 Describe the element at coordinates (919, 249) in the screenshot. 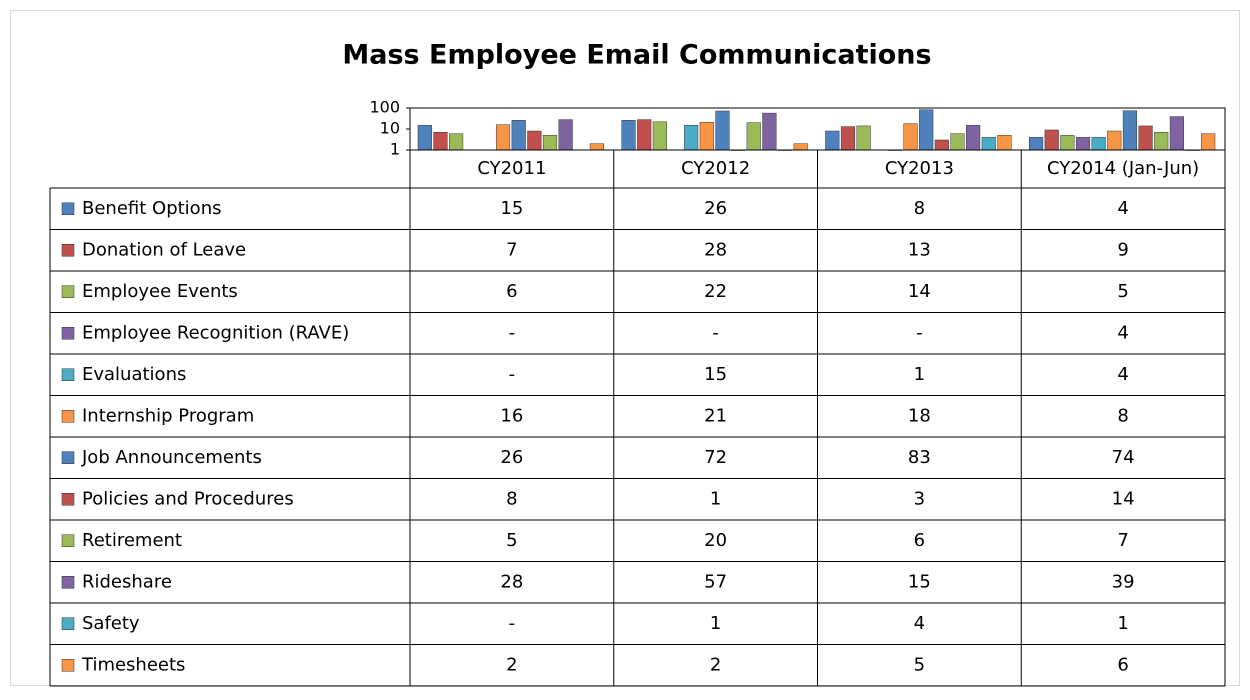

I see `table-cell: 13` at that location.